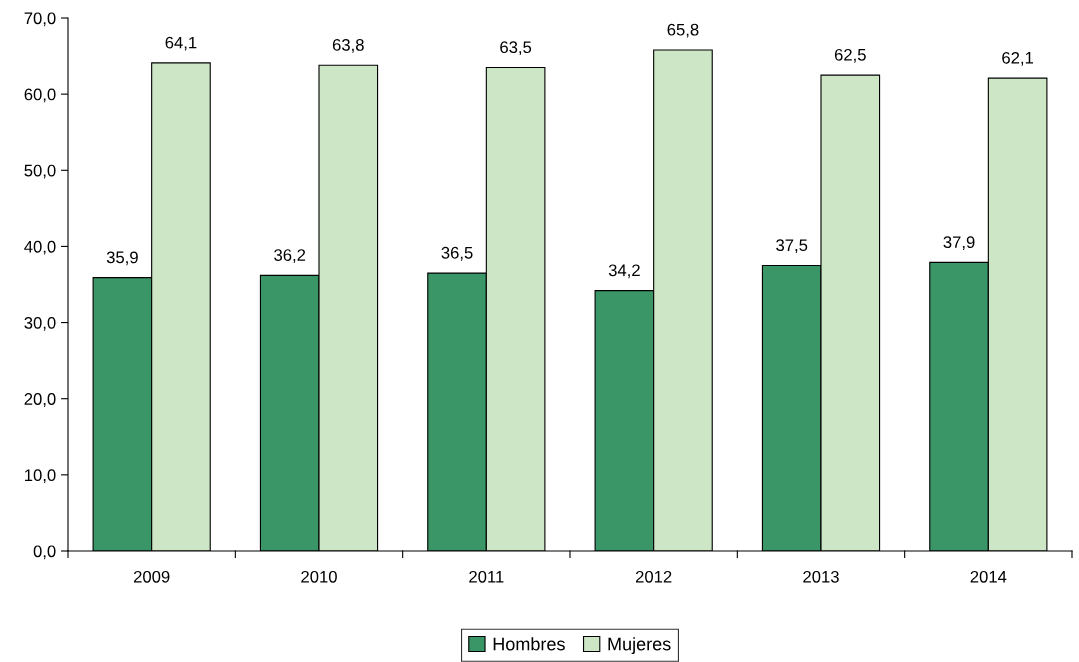 The image size is (1079, 662). Describe the element at coordinates (44, 552) in the screenshot. I see `y-tick-label: 0,0` at that location.